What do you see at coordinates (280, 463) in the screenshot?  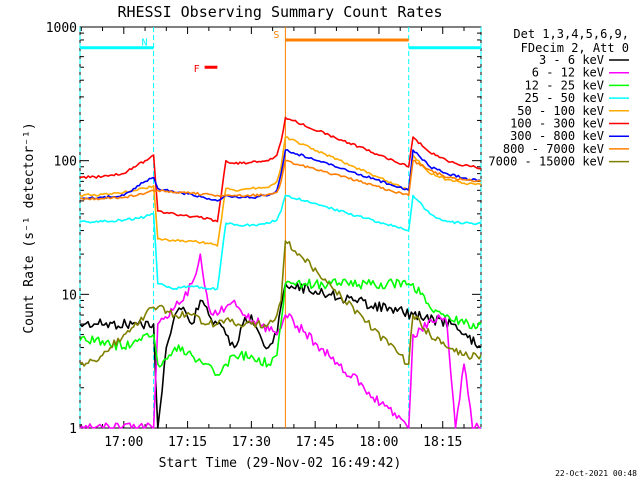 I see `x-axis-label: Start Time (29-Nov-02 16:49:42)` at bounding box center [280, 463].